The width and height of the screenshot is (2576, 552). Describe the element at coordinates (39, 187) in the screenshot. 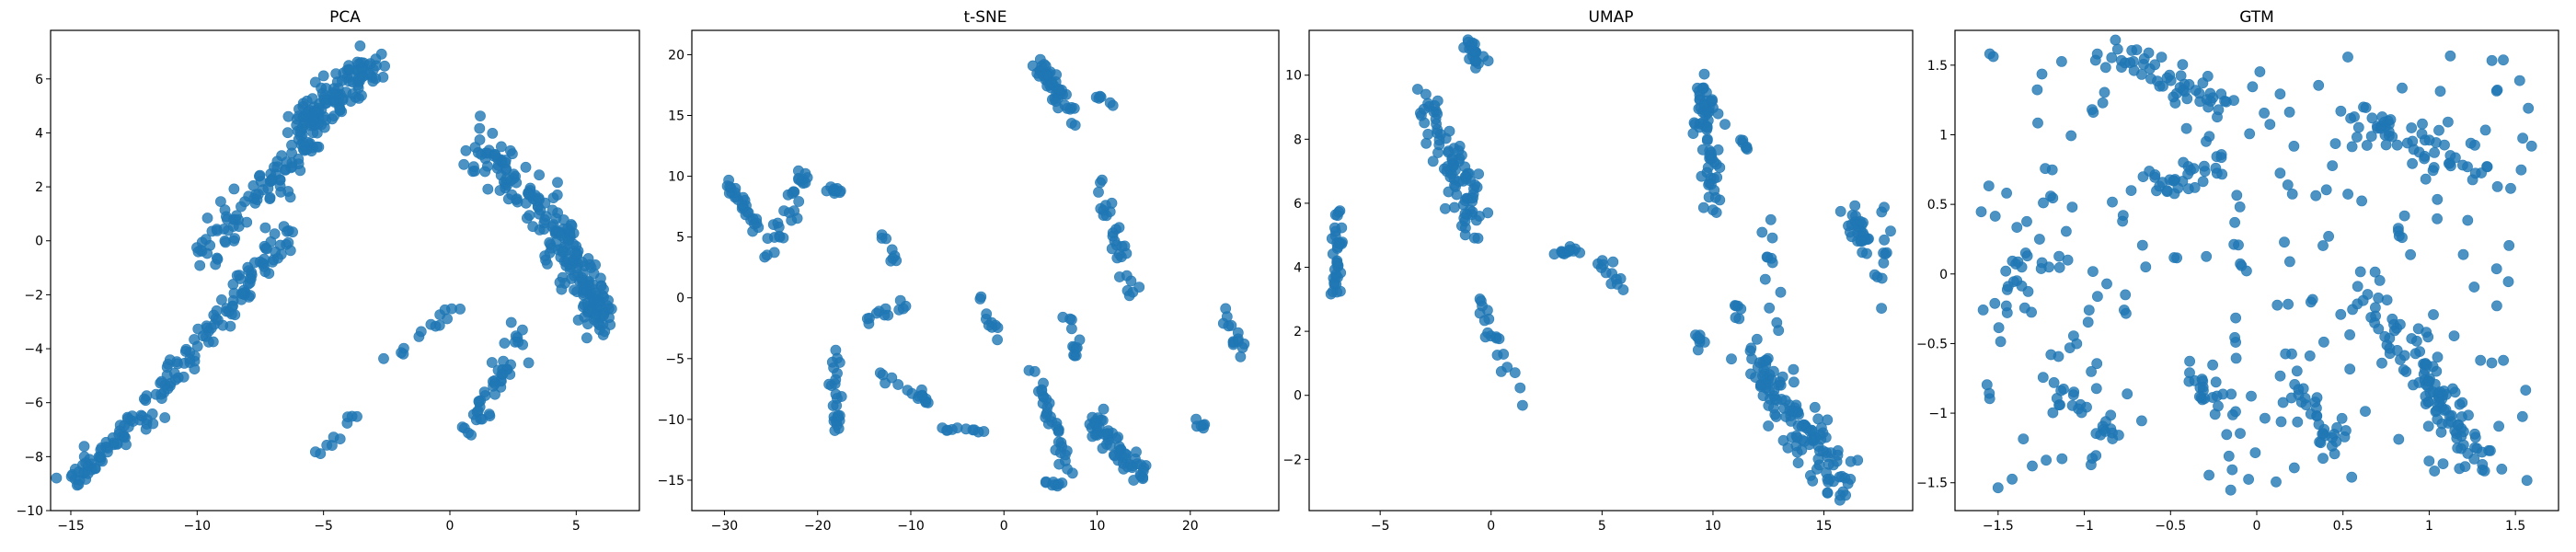

I see `y-tick-label: 2` at that location.